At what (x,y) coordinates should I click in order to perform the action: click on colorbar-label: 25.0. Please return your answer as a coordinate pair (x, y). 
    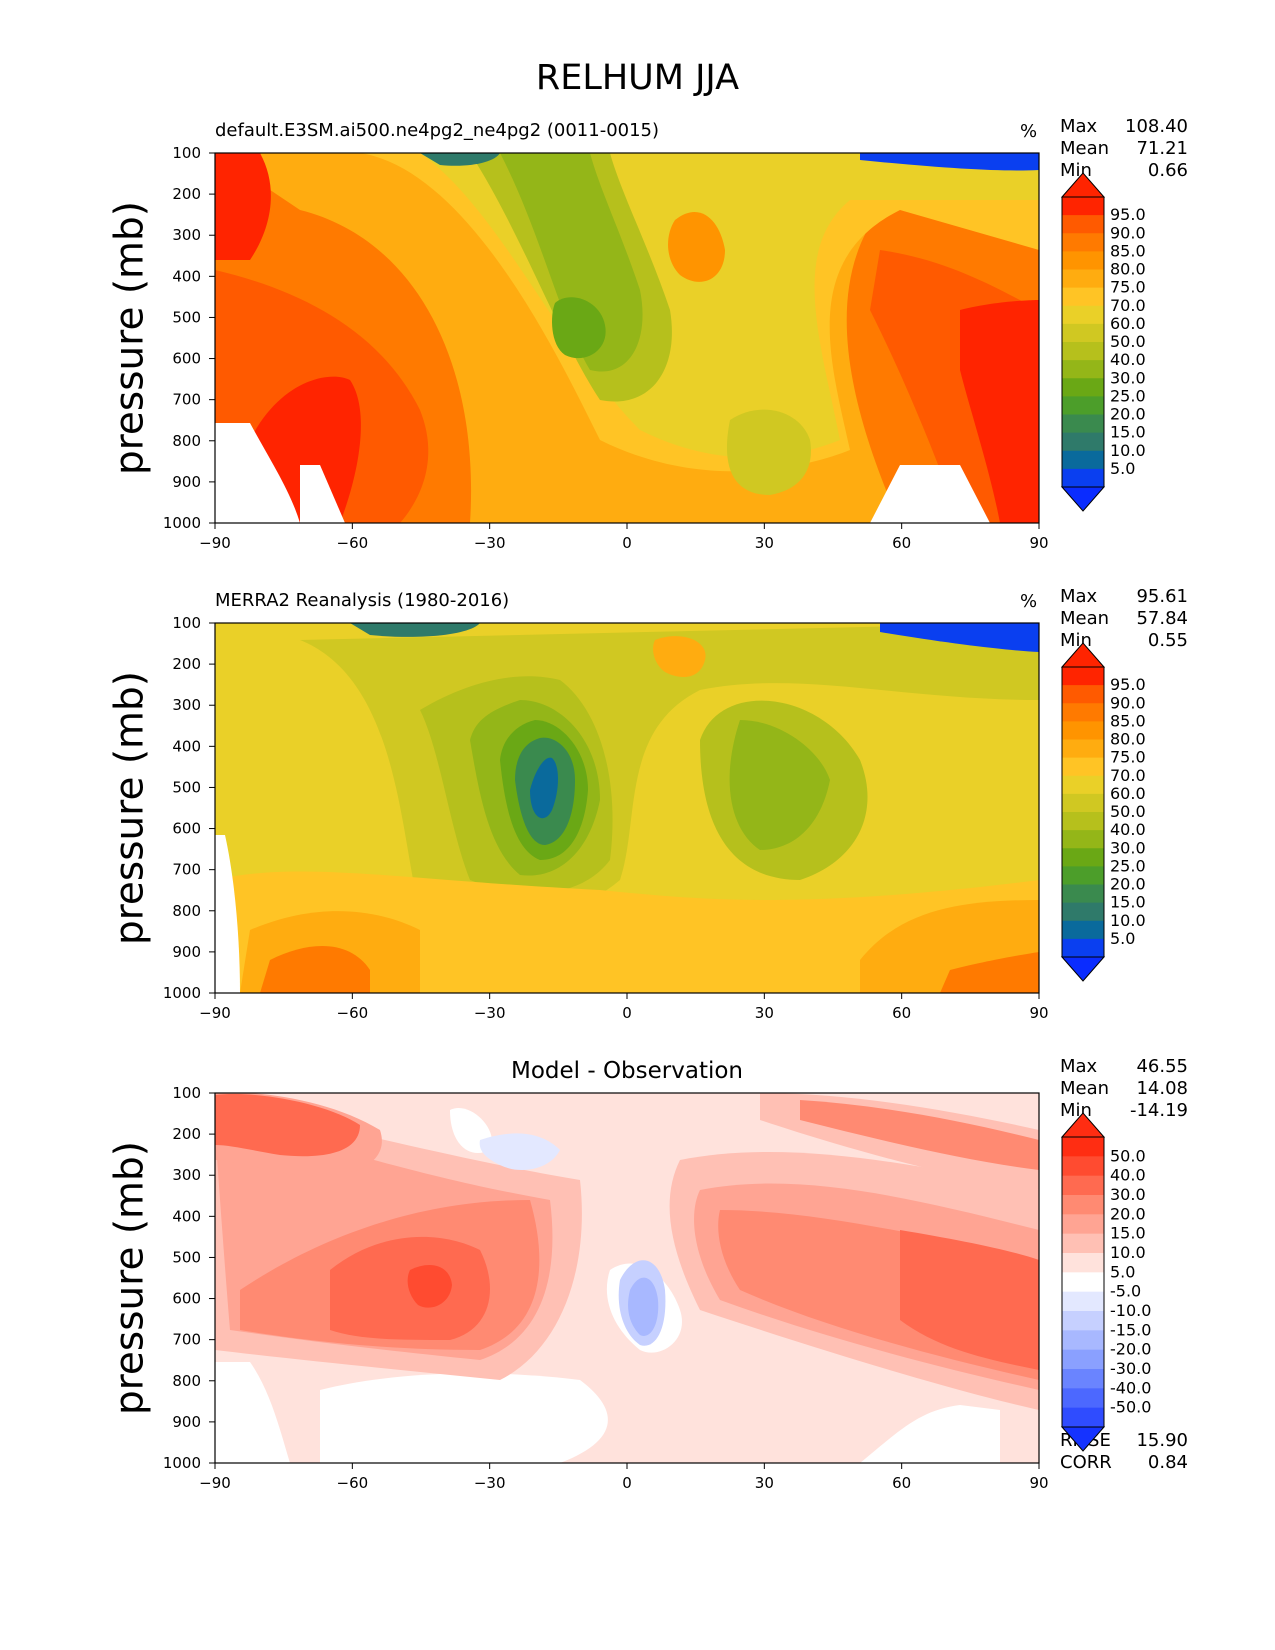
    Looking at the image, I should click on (1128, 395).